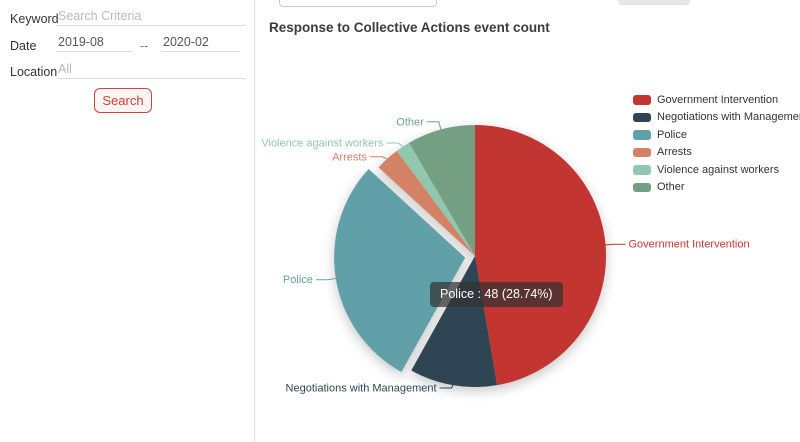  Describe the element at coordinates (642, 170) in the screenshot. I see `legend-swatch-violence-against-workers` at that location.